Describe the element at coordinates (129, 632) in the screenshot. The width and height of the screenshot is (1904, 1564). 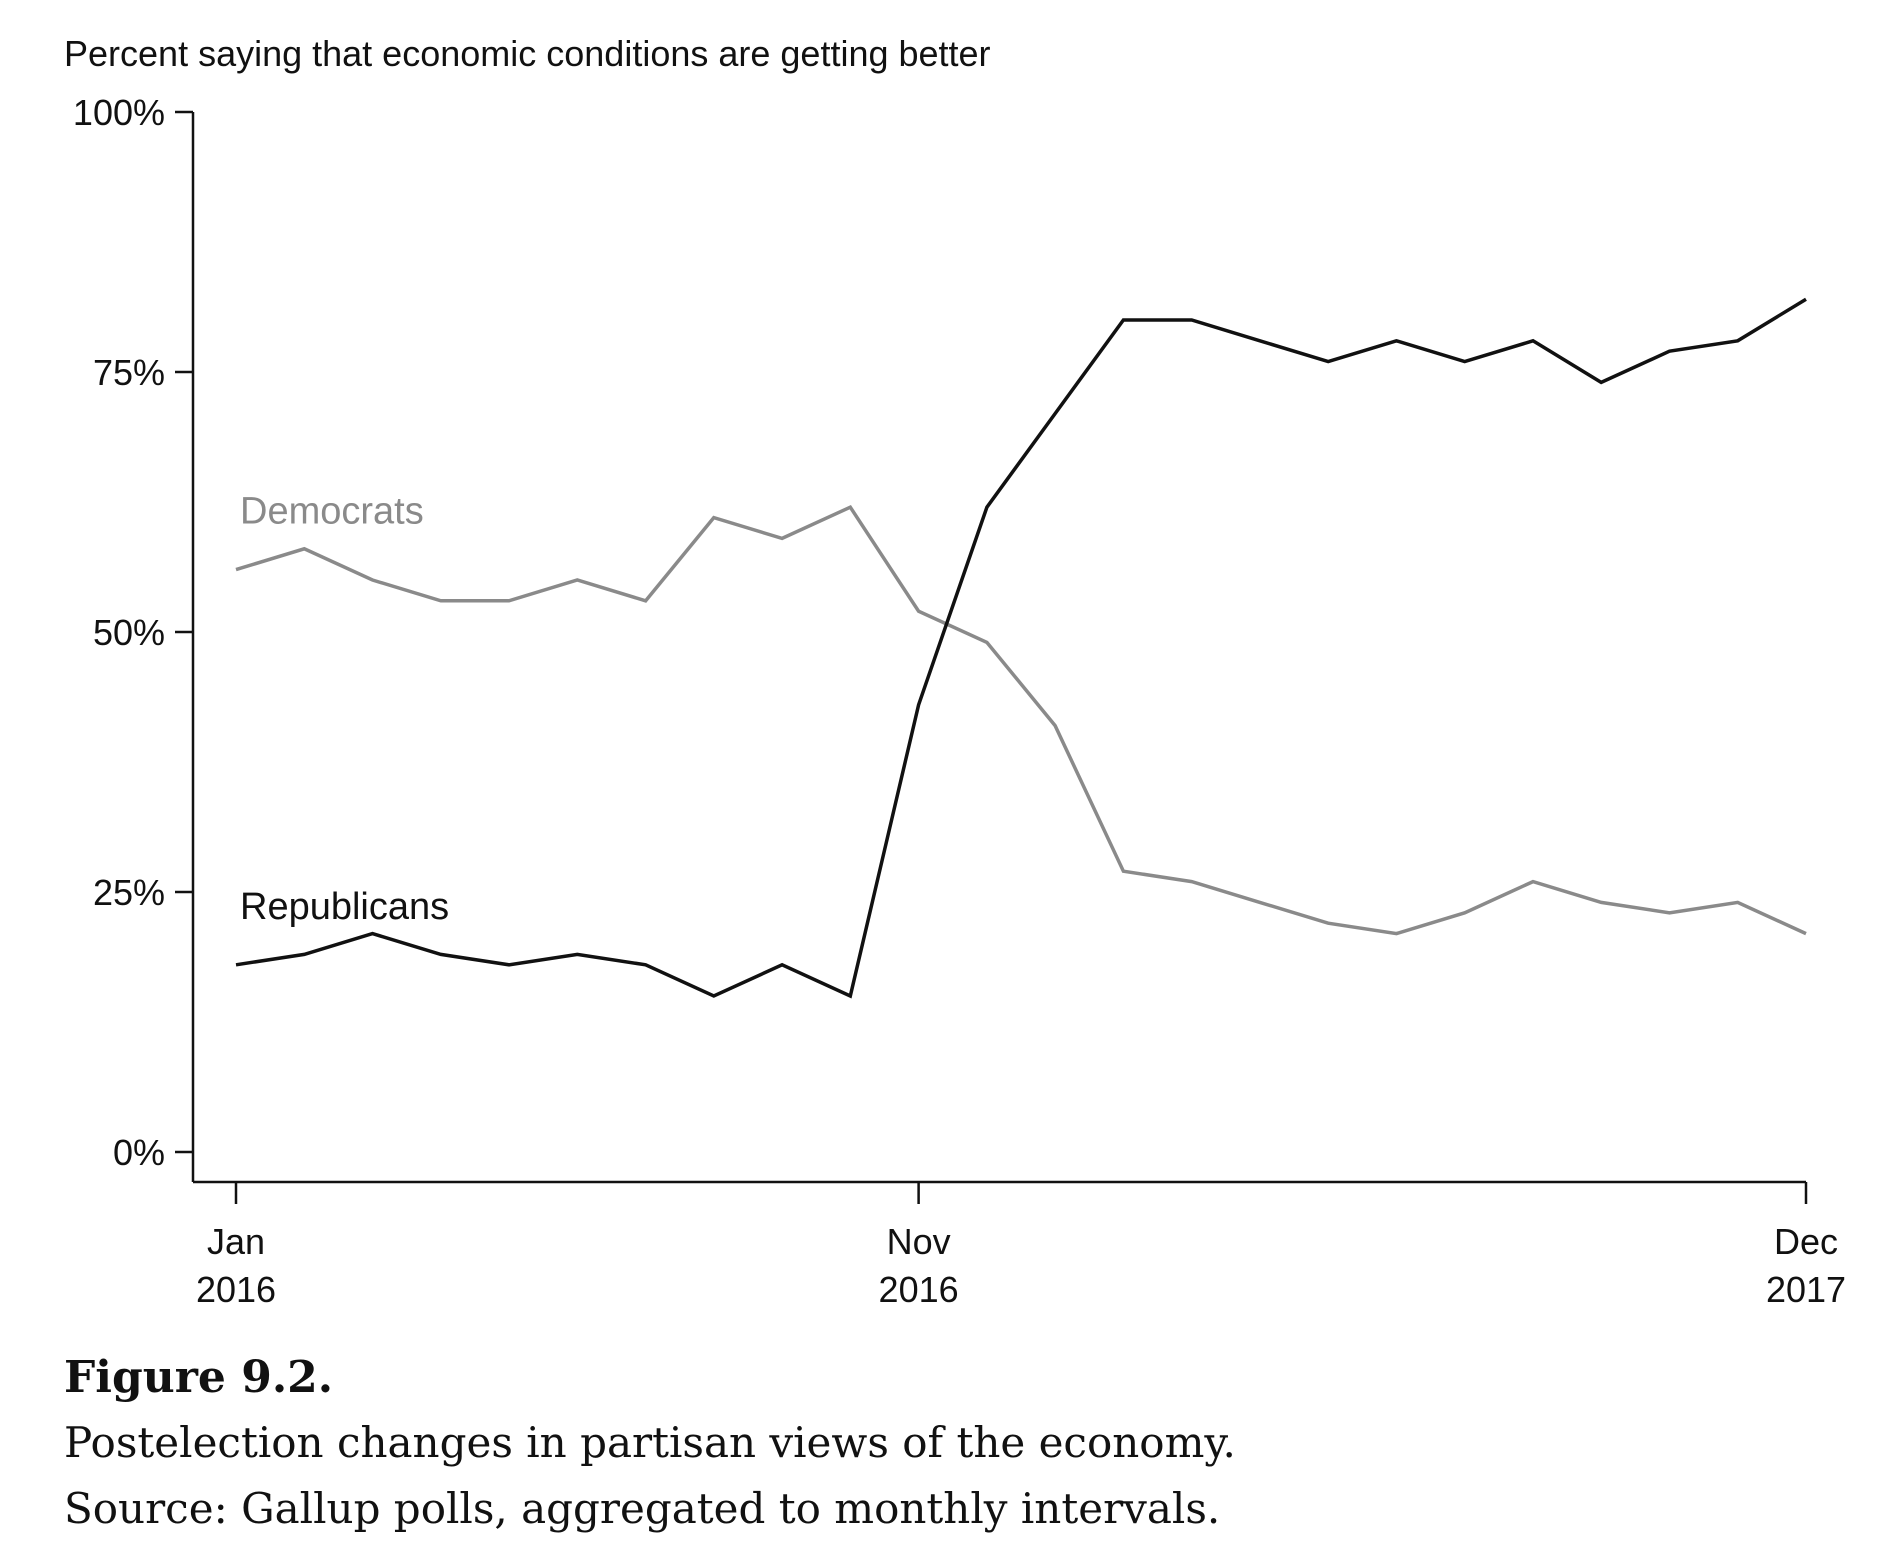
I see `y-tick-label: 50%` at that location.